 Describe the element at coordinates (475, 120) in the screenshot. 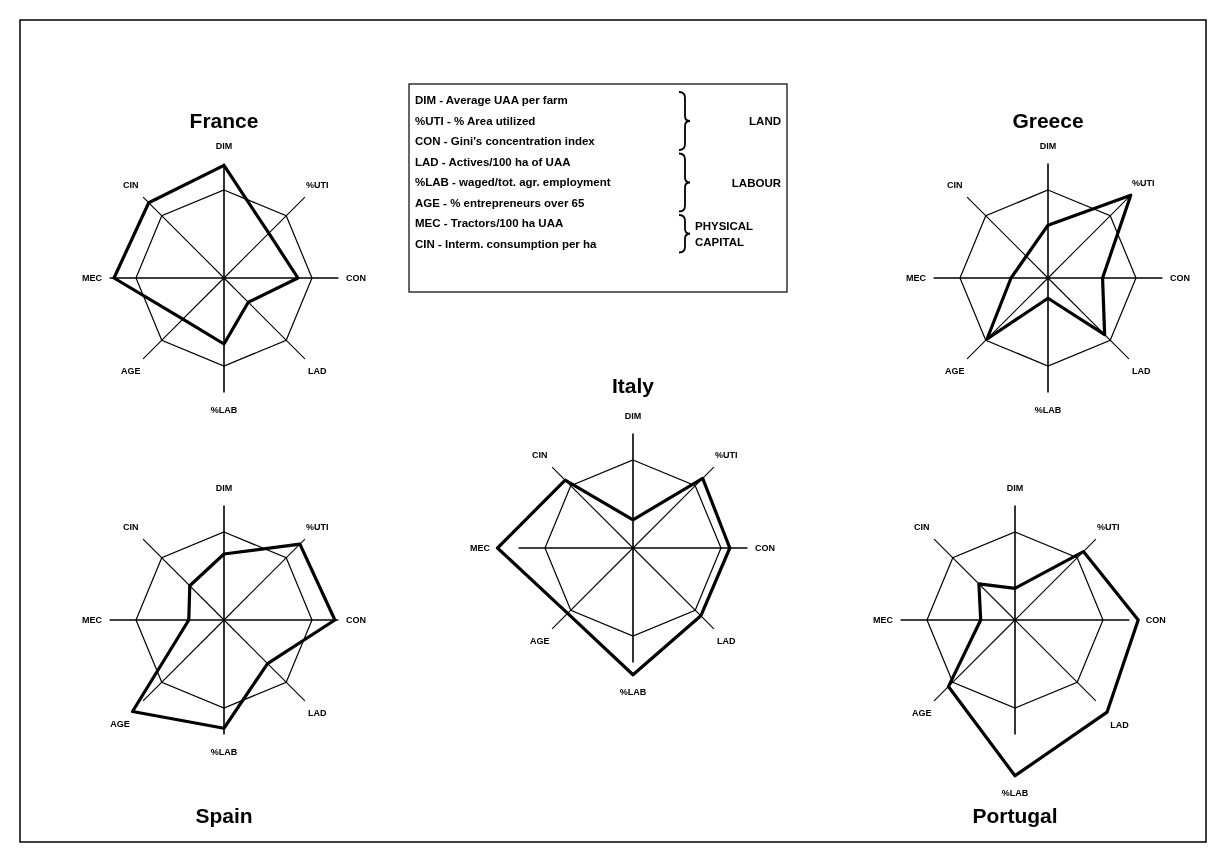

I see `text: %UTI - % Area utilized` at that location.